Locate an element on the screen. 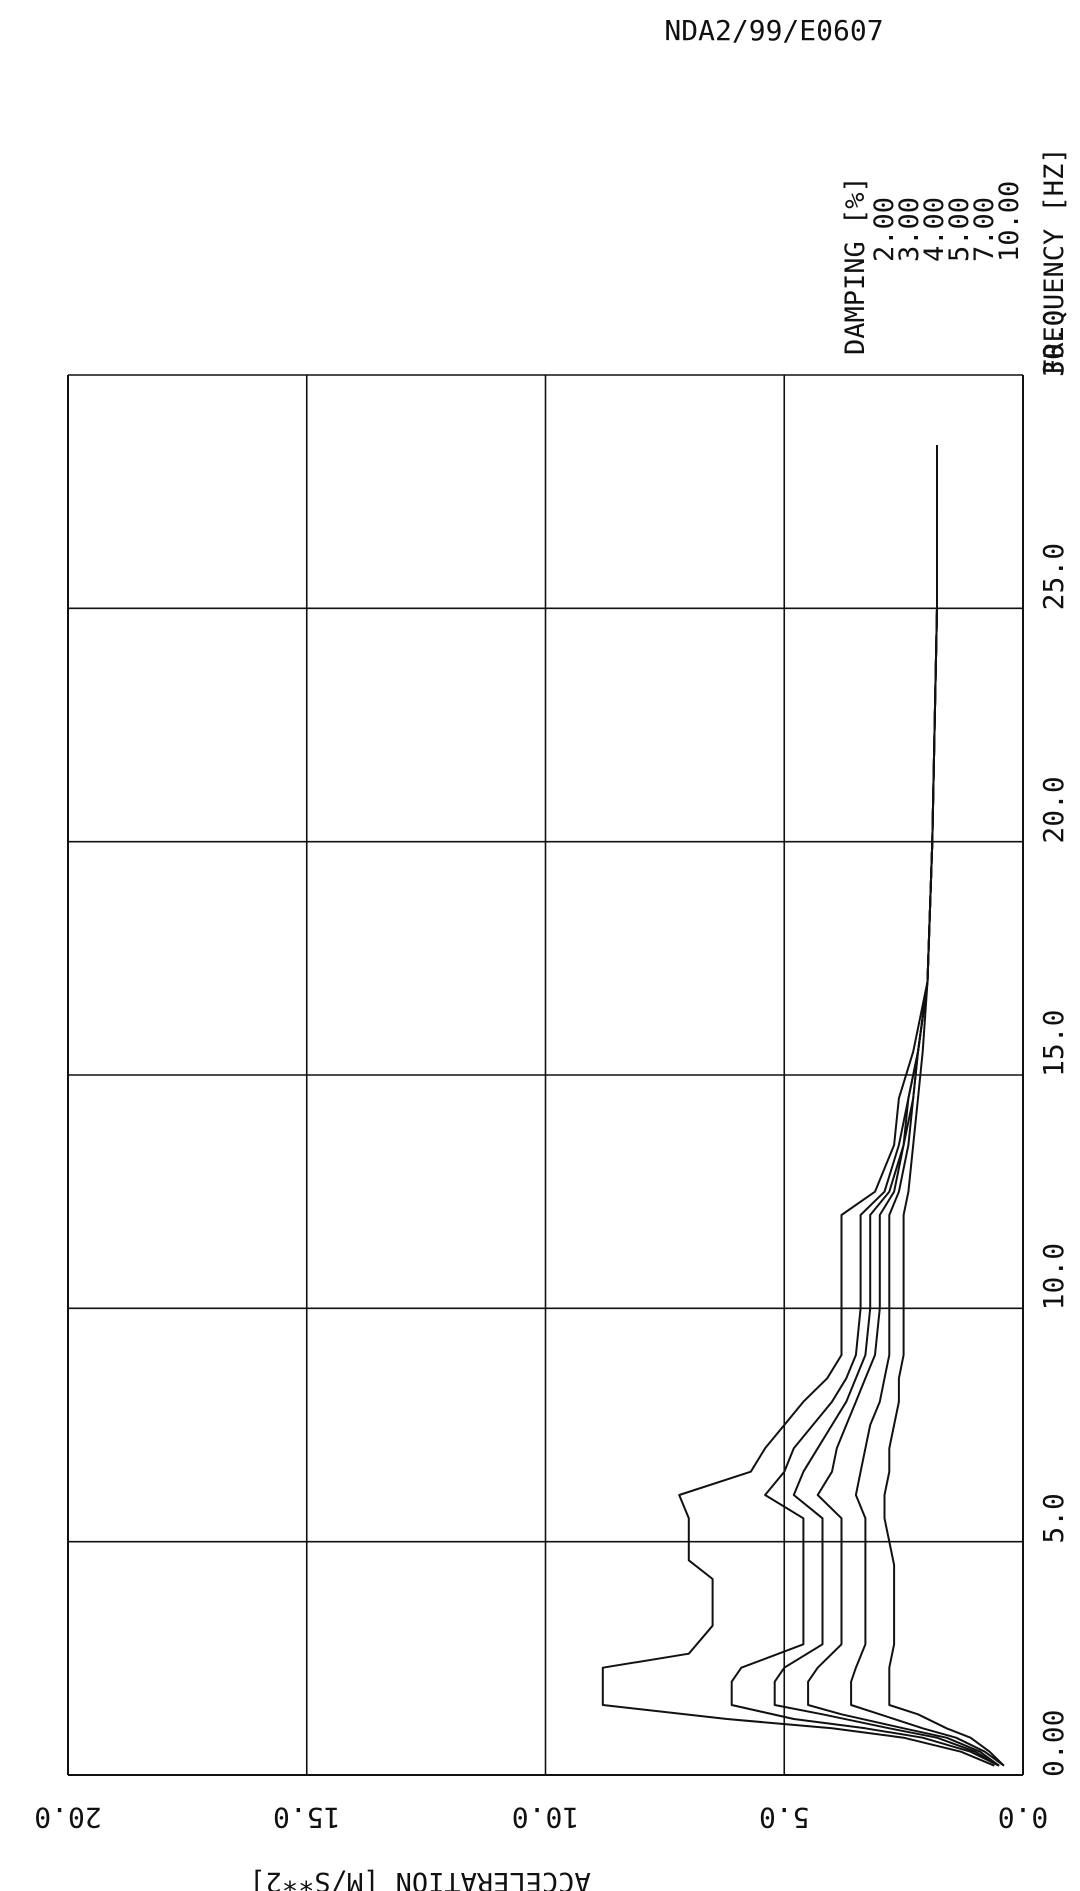 The height and width of the screenshot is (1891, 1080). y-tick-label: 15.0 is located at coordinates (306, 1817).